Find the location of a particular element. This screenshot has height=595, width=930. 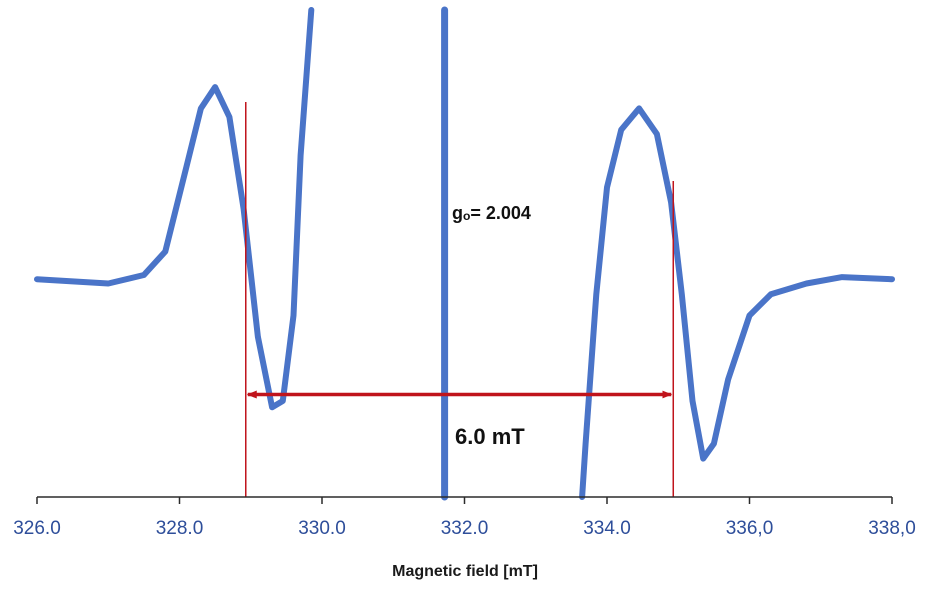

x-tick-label: 328.0 is located at coordinates (180, 528).